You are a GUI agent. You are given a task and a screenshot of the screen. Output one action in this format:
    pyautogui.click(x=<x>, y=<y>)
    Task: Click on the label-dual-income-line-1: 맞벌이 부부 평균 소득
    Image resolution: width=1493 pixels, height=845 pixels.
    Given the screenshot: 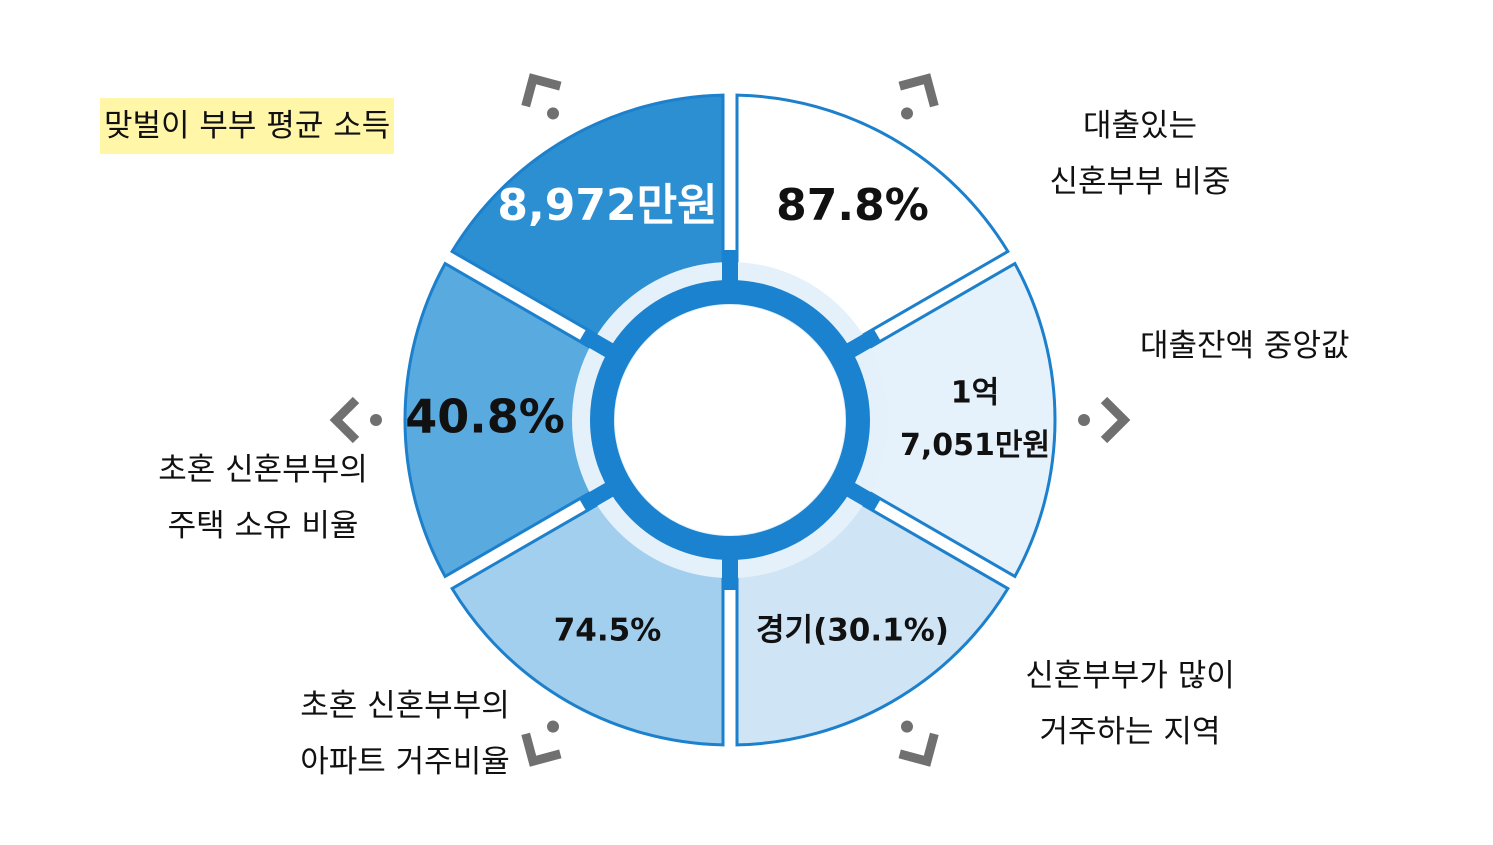 What is the action you would take?
    pyautogui.click(x=247, y=126)
    